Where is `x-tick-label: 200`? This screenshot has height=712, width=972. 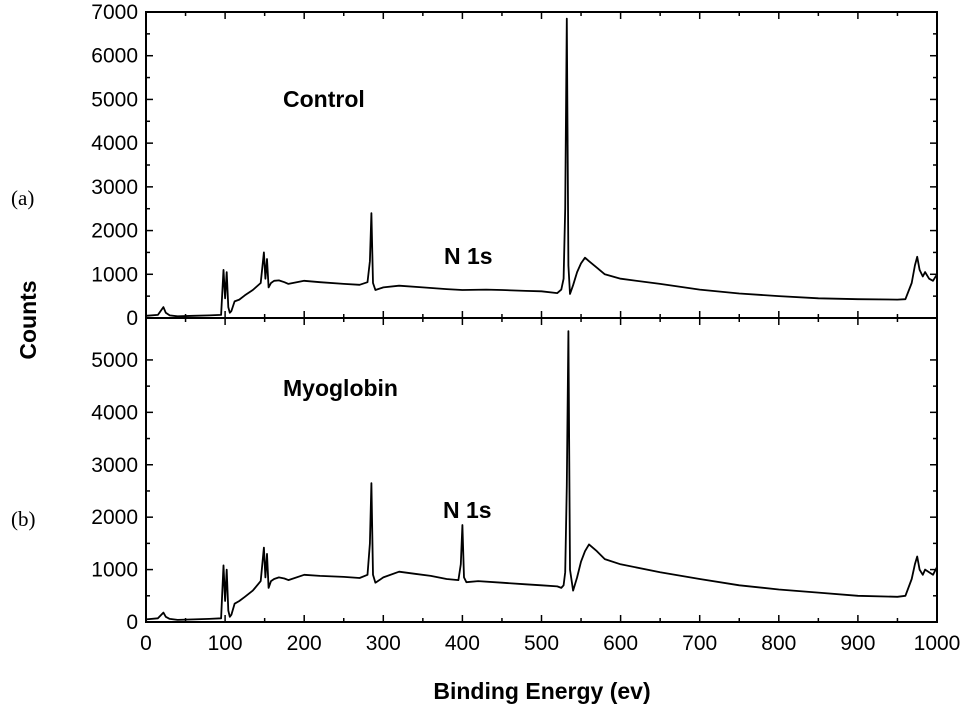 x-tick-label: 200 is located at coordinates (304, 643).